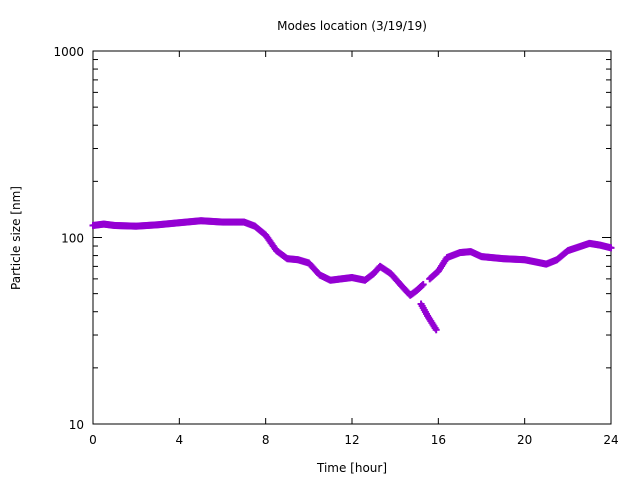 This screenshot has height=480, width=640. Describe the element at coordinates (76, 425) in the screenshot. I see `y-tick-label: 10` at that location.